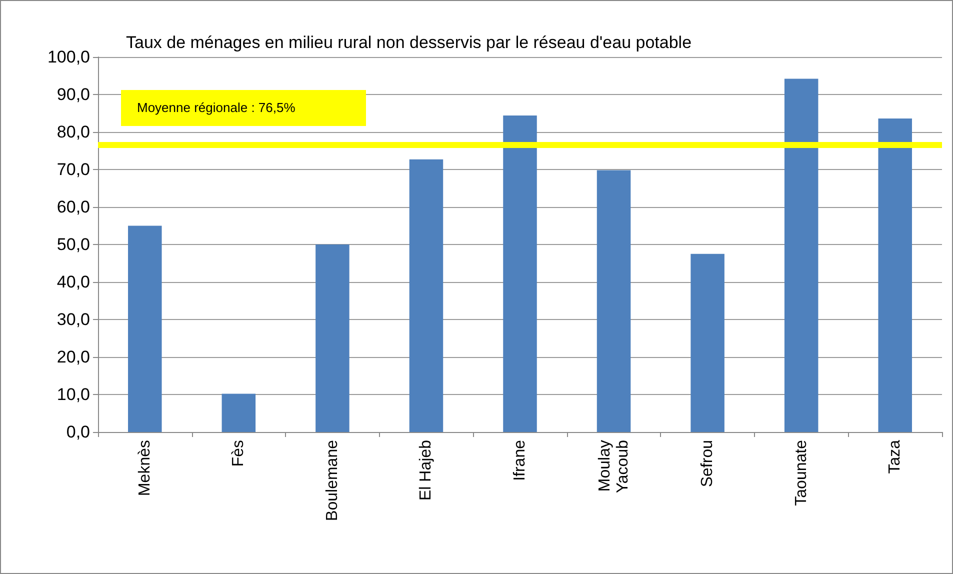  Describe the element at coordinates (73, 319) in the screenshot. I see `y-tick-label: 30,0` at that location.